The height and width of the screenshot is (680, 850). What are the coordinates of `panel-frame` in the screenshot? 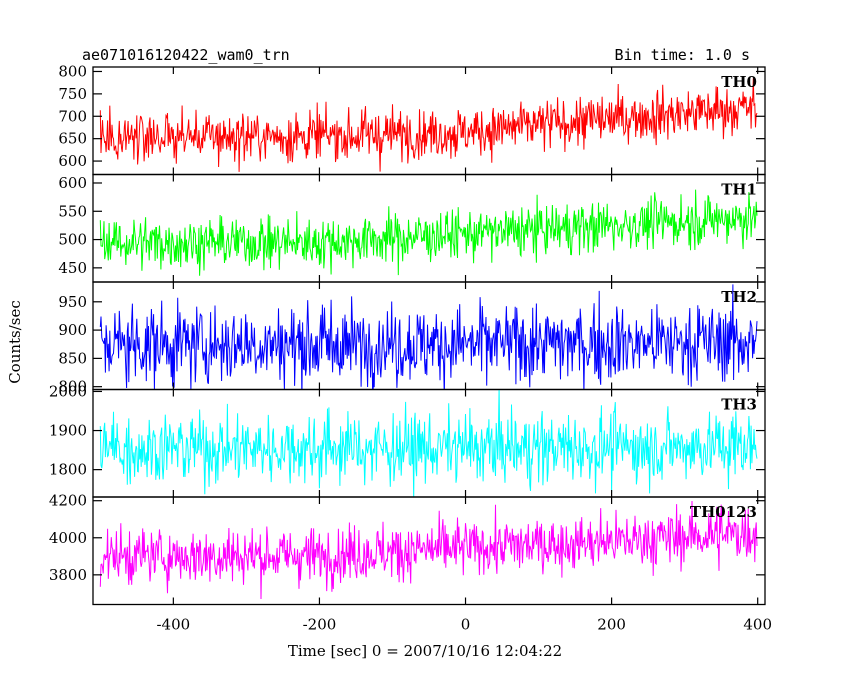 It's located at (429, 551).